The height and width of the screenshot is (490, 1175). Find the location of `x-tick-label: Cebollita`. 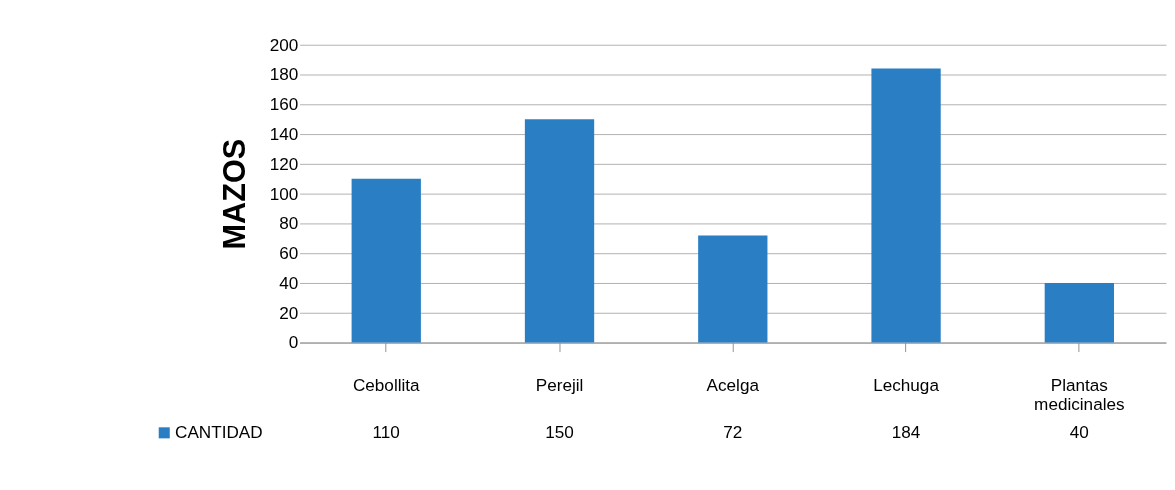

x-tick-label: Cebollita is located at coordinates (386, 384).